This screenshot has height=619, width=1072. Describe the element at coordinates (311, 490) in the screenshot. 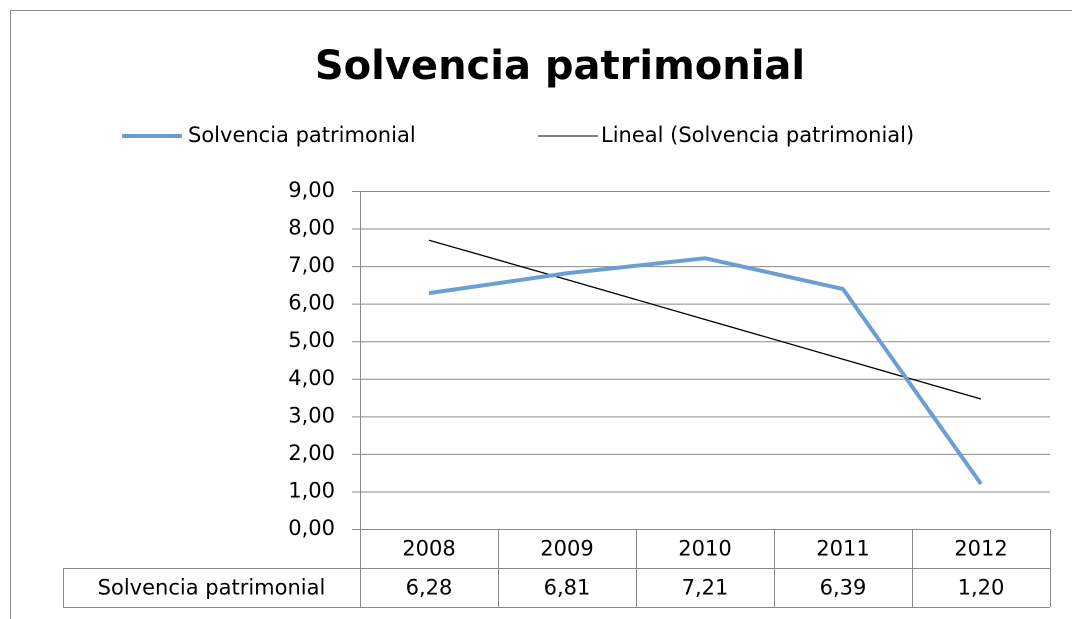

I see `y-tick-label: 1,00` at that location.